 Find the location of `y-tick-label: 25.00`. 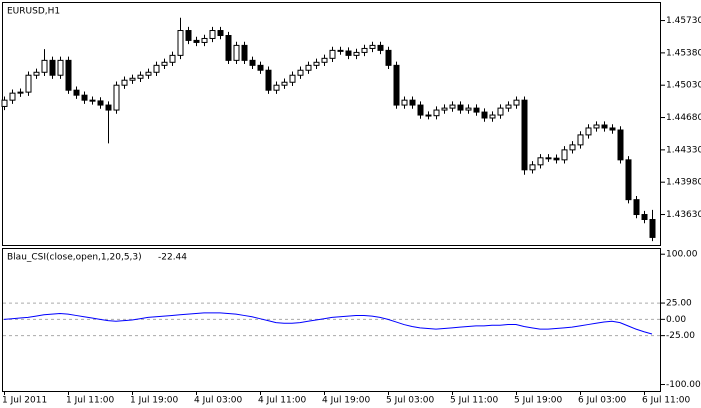

y-tick-label: 25.00 is located at coordinates (679, 304).